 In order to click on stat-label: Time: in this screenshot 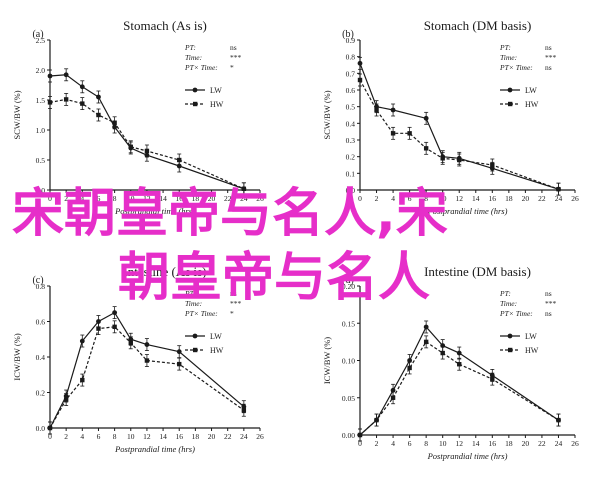, I will do `click(508, 303)`.